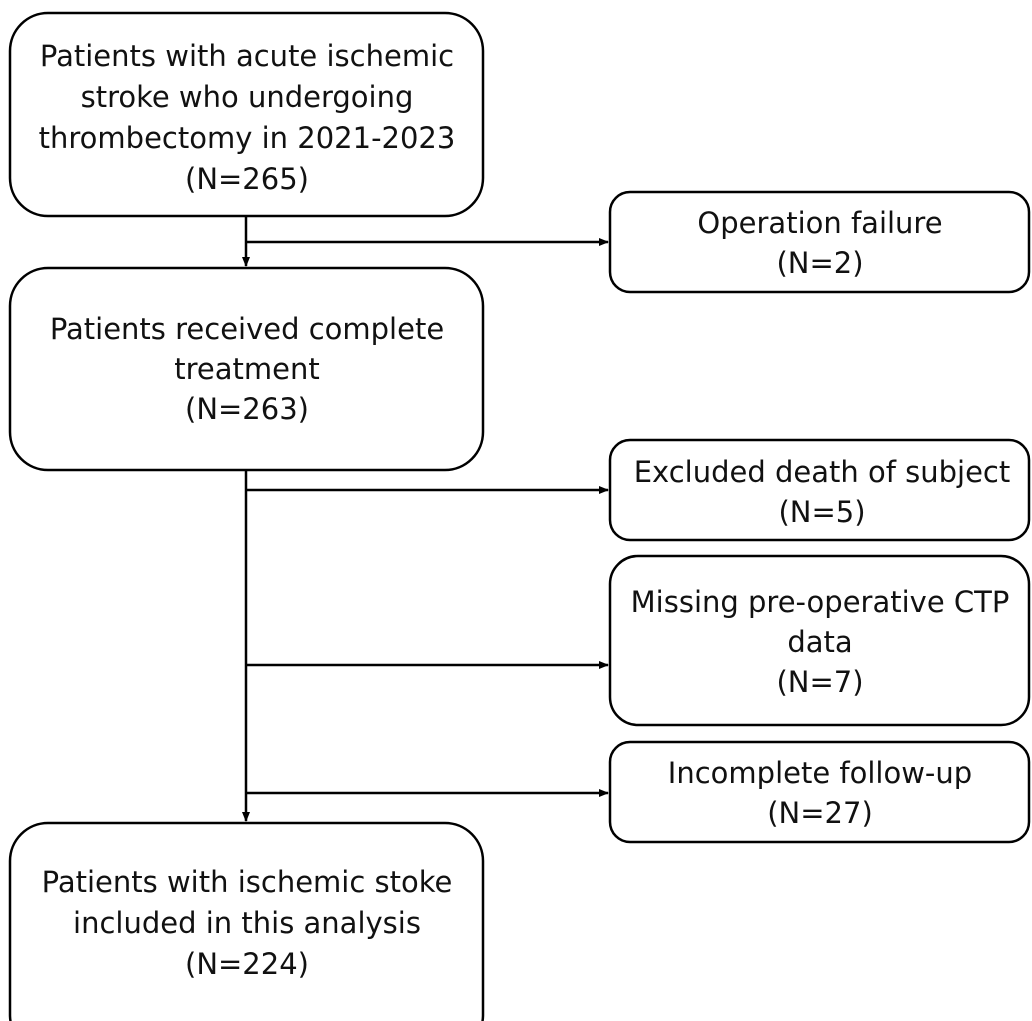  I want to click on box-text: (N=2), so click(819, 263).